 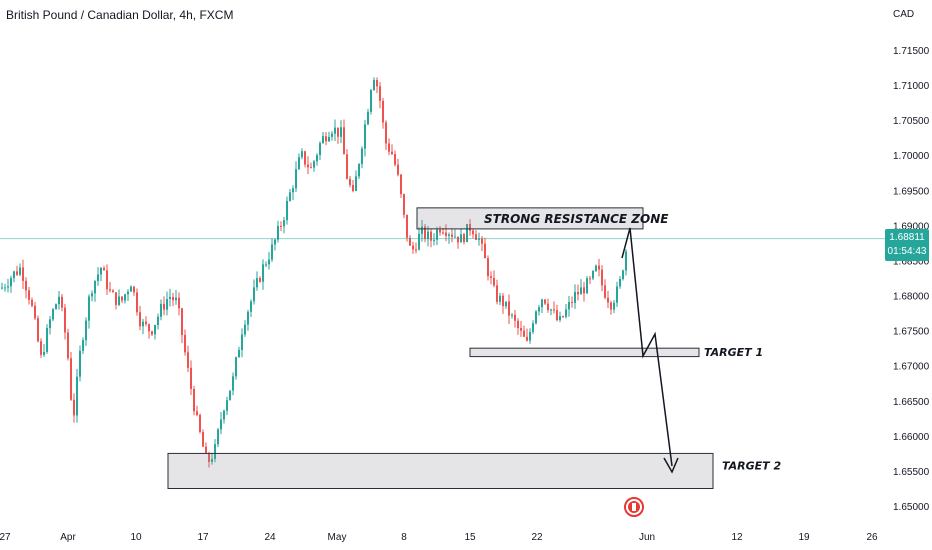 What do you see at coordinates (537, 537) in the screenshot?
I see `x-tick-label: 22` at bounding box center [537, 537].